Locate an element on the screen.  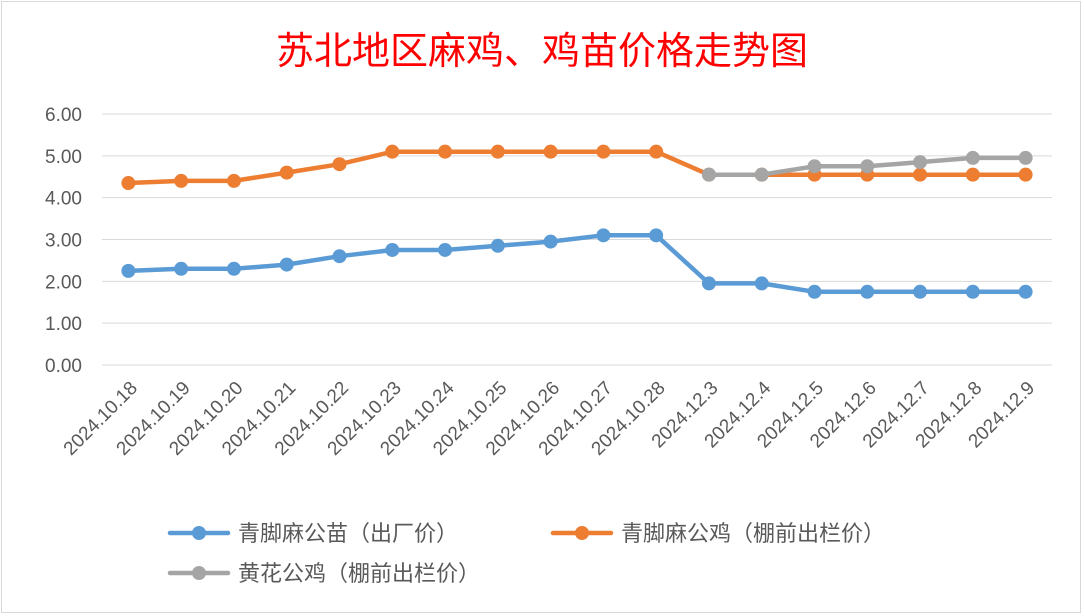
legend-label: 青脚麻公鸡（棚前出栏价） is located at coordinates (753, 534).